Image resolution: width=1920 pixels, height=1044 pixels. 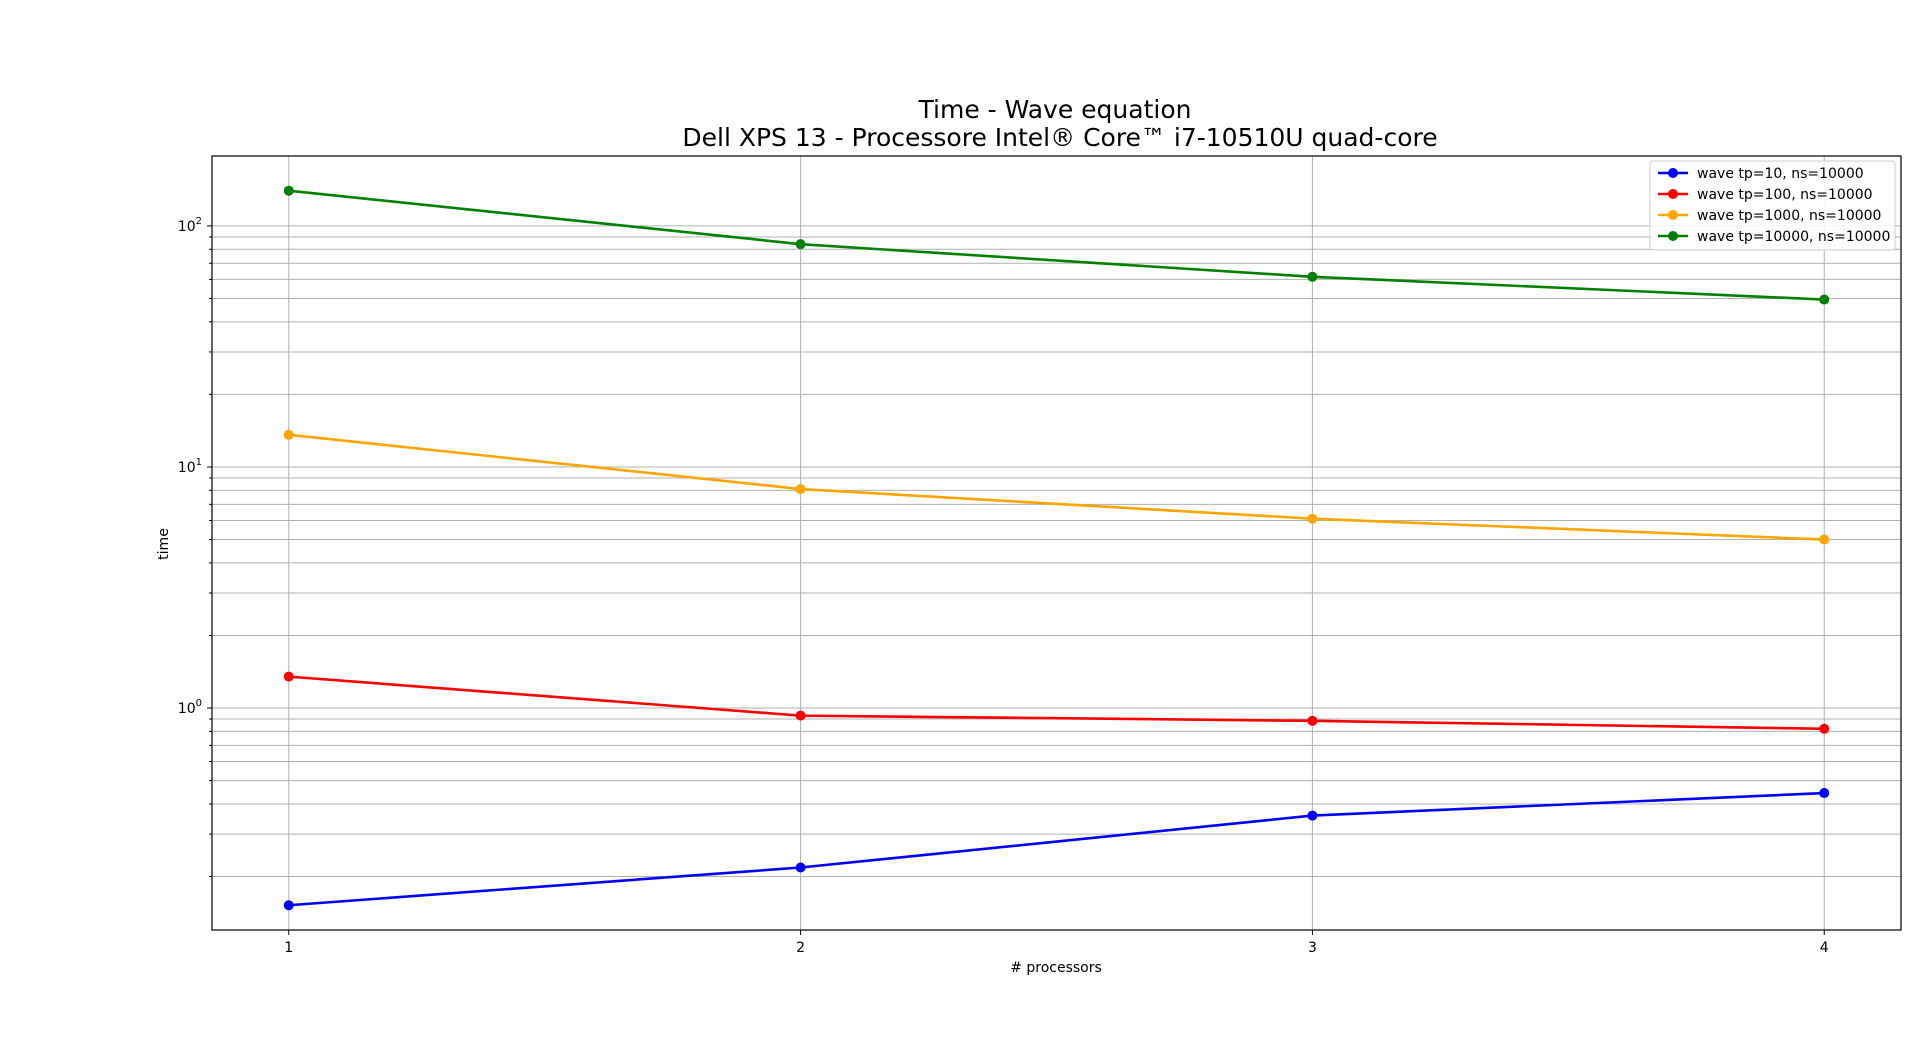 What do you see at coordinates (190, 225) in the screenshot?
I see `y-tick-label: 10²` at bounding box center [190, 225].